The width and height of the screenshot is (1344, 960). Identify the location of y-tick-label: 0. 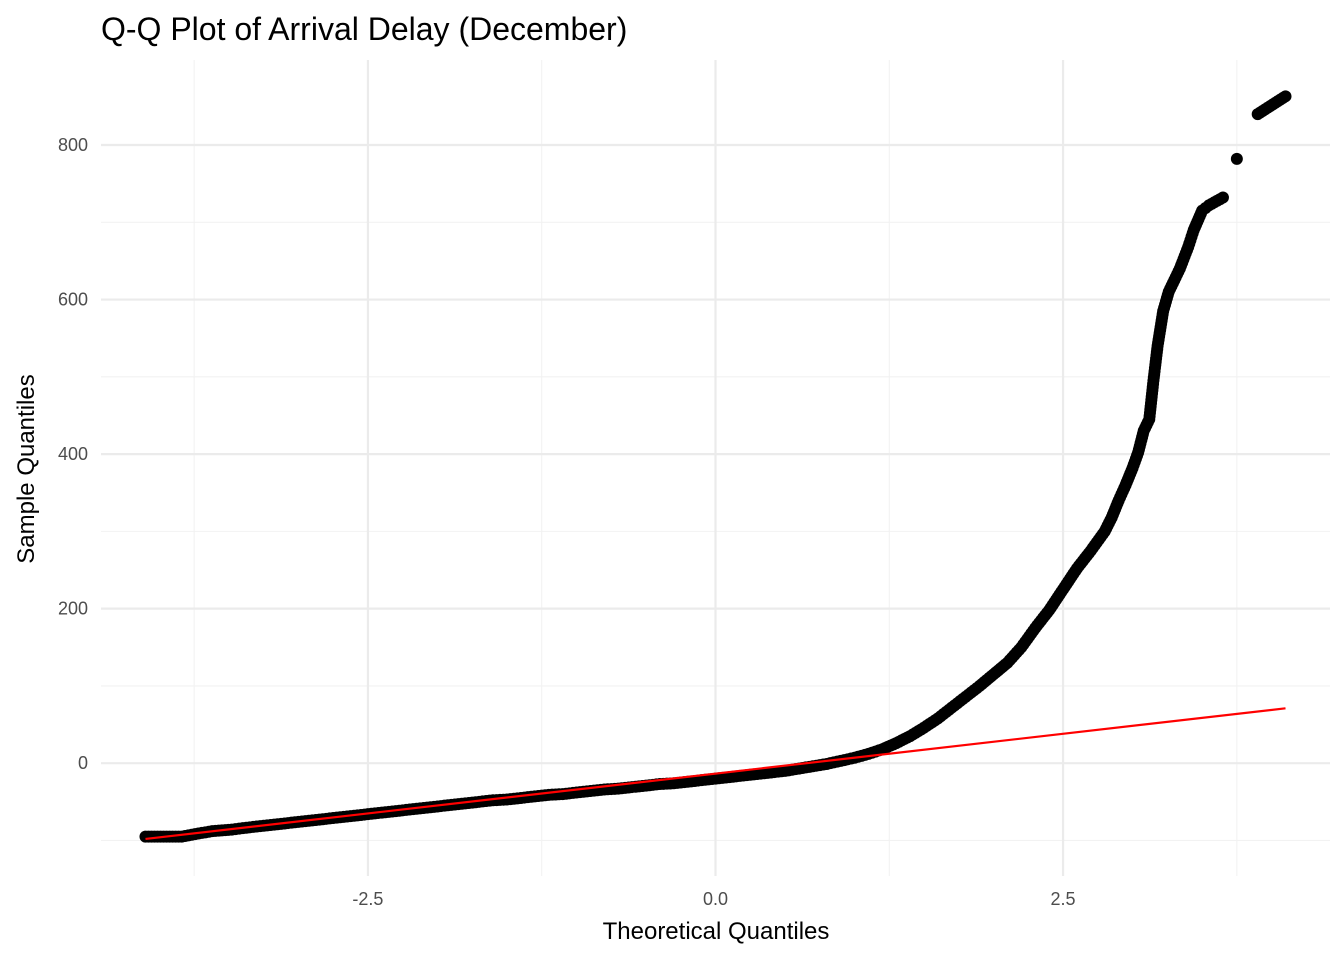
(83, 763).